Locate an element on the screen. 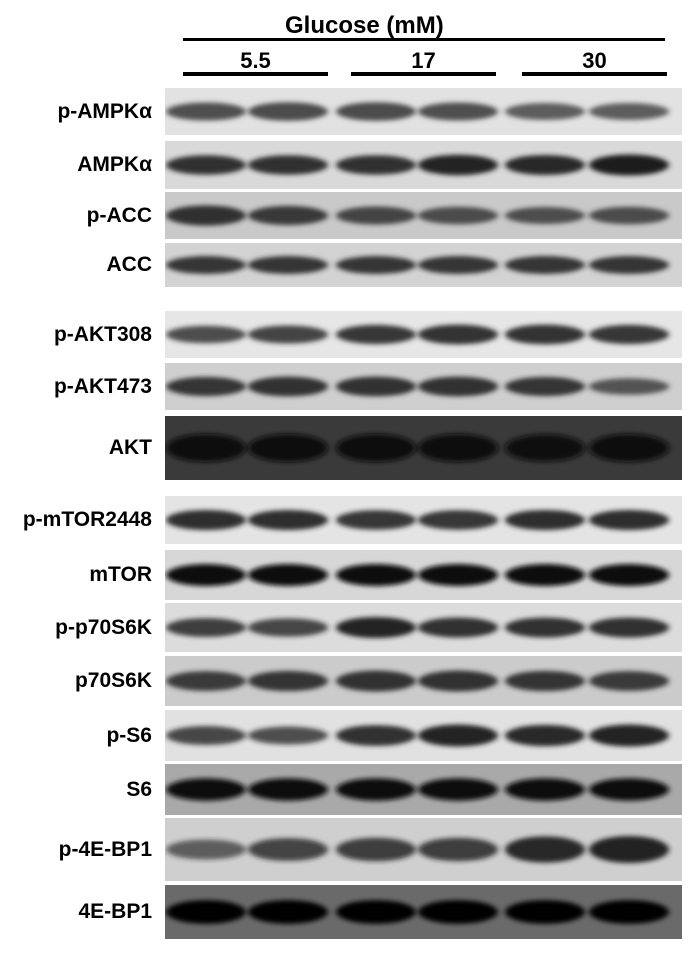  blot-label: AMPKα is located at coordinates (114, 164).